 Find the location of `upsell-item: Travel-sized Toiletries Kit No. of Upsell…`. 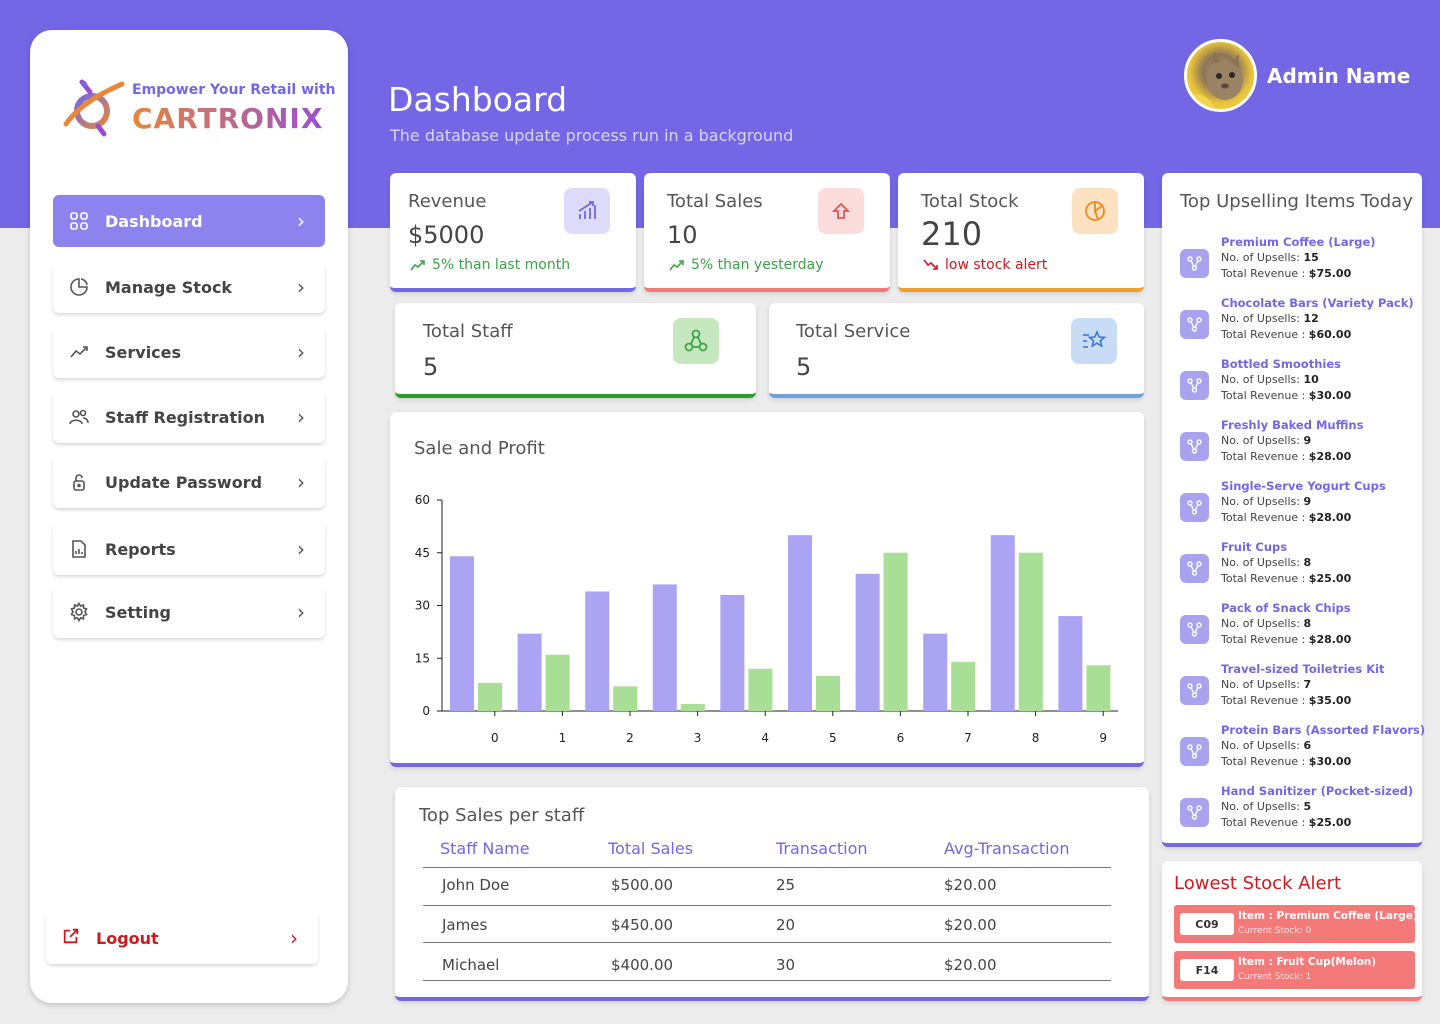

upsell-item: Travel-sized Toiletries Kit No. of Upsell… is located at coordinates (1300, 691).